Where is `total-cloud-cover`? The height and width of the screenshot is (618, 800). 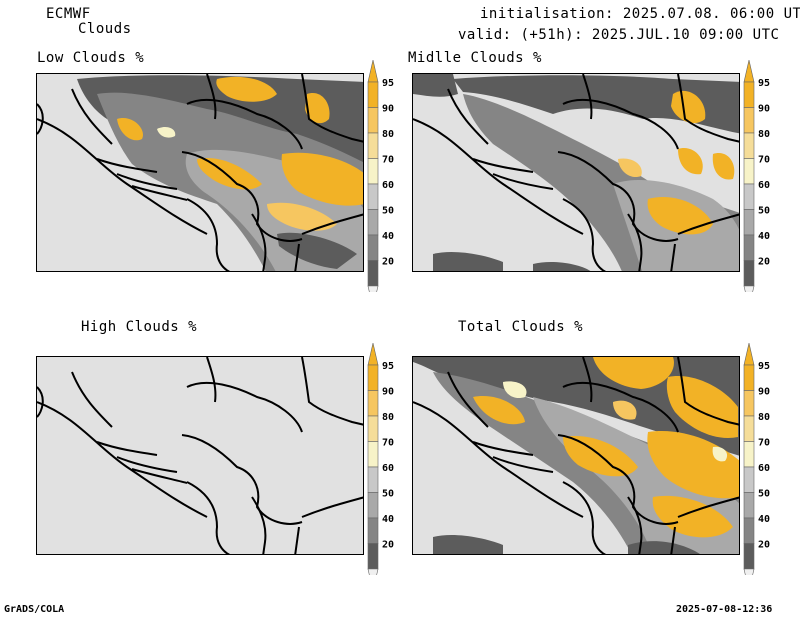 total-cloud-cover is located at coordinates (576, 455).